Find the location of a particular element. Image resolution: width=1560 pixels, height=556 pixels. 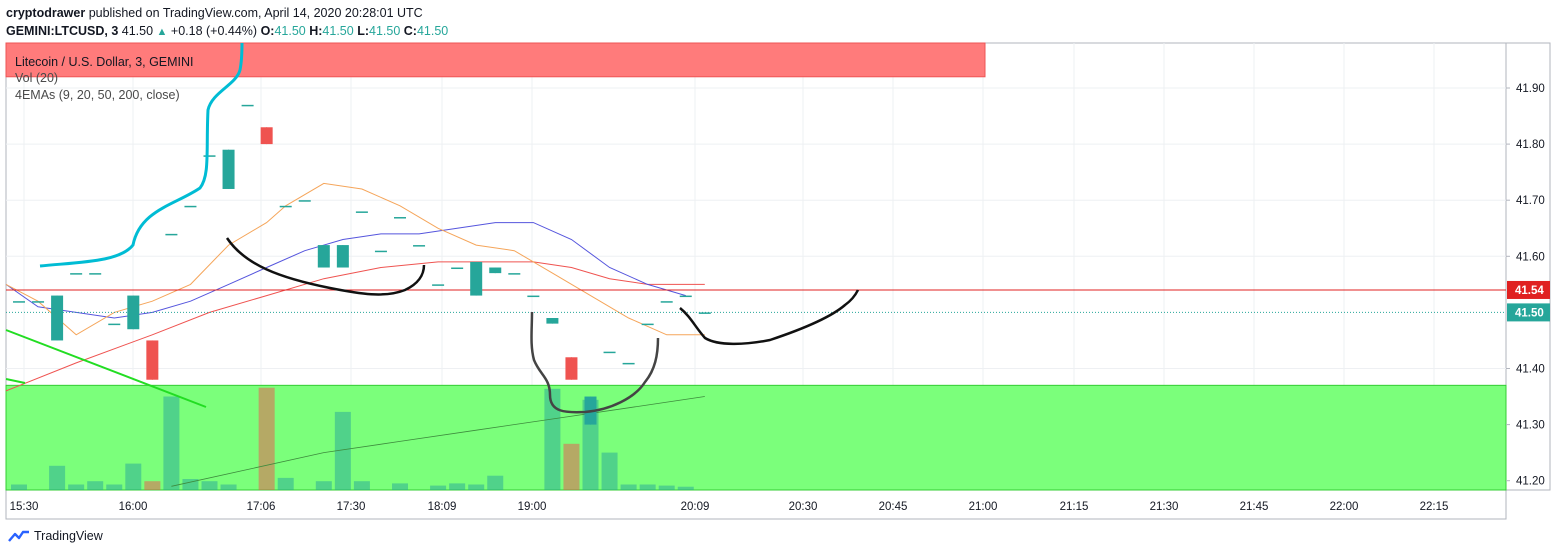

price-tag-box is located at coordinates (1528, 289).